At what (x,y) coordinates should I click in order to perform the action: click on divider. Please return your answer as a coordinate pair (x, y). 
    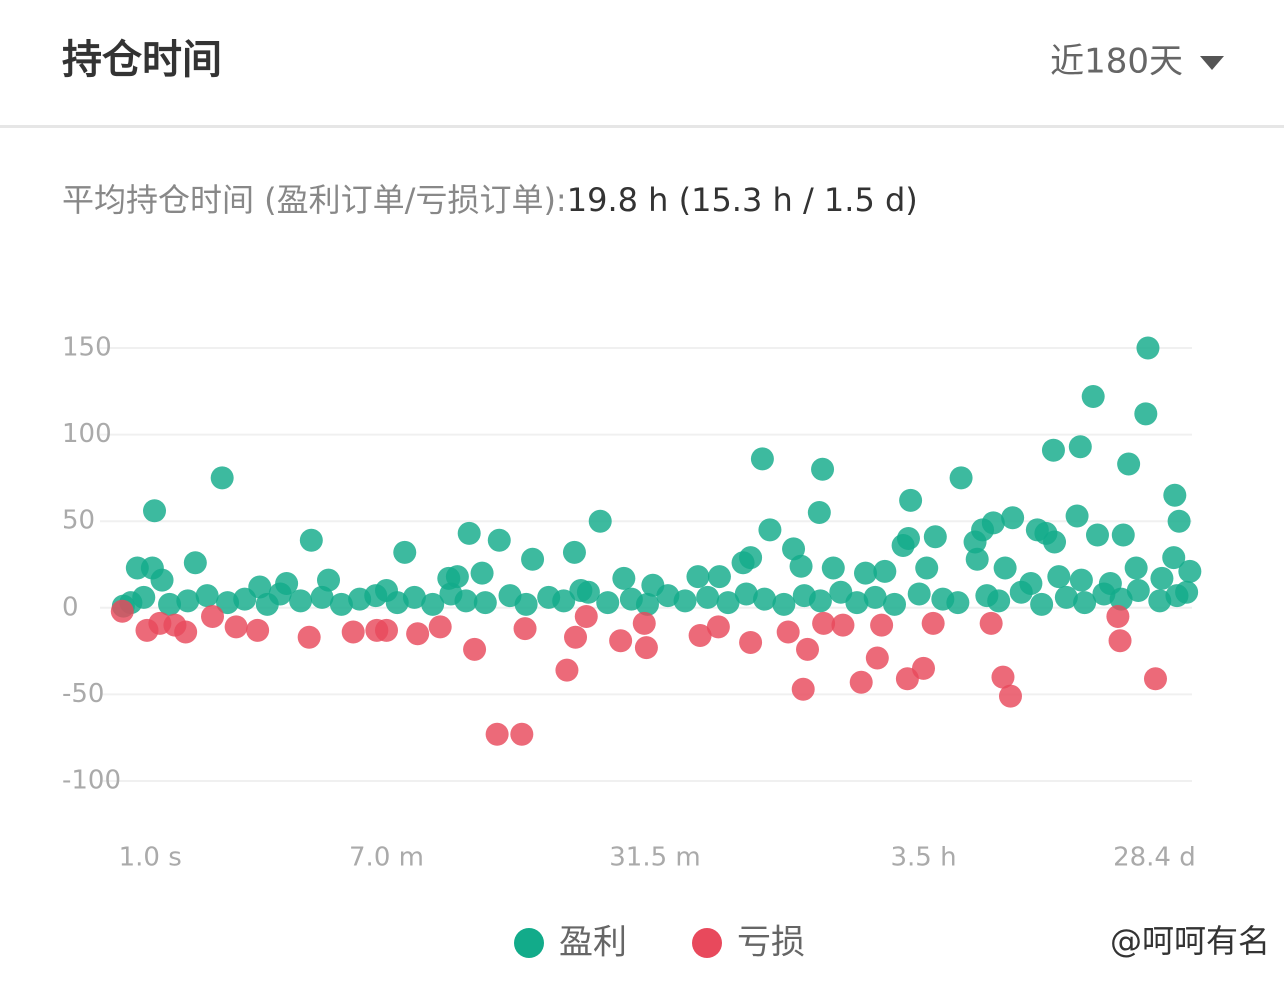
    Looking at the image, I should click on (642, 126).